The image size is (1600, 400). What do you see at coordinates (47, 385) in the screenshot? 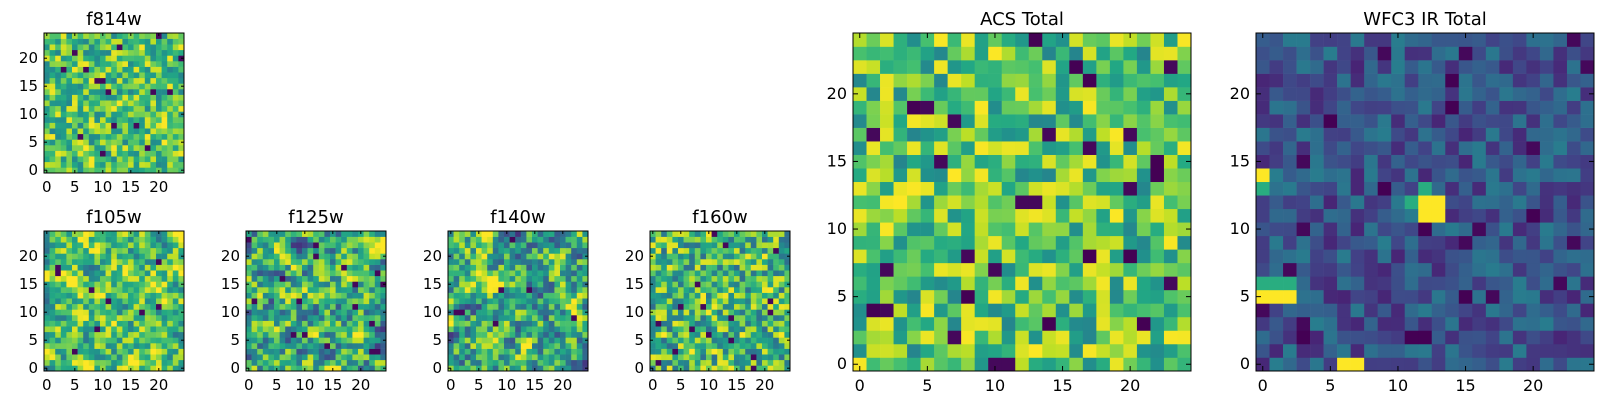
I see `x-tick-label: 0` at bounding box center [47, 385].